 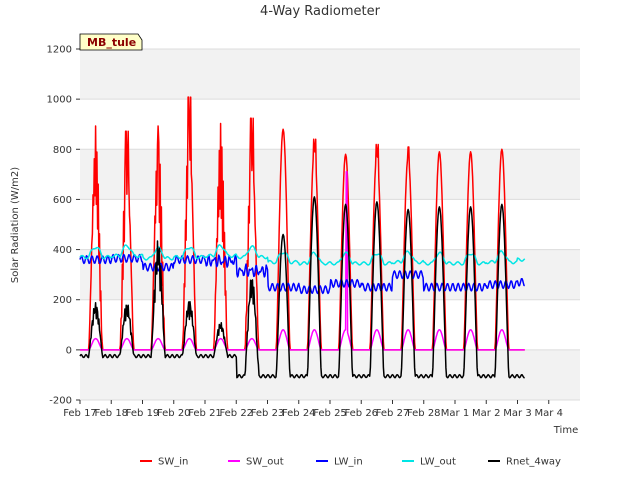 I want to click on y-axis: -200 0 200 400 600 800 1000 1200, so click(x=63, y=226).